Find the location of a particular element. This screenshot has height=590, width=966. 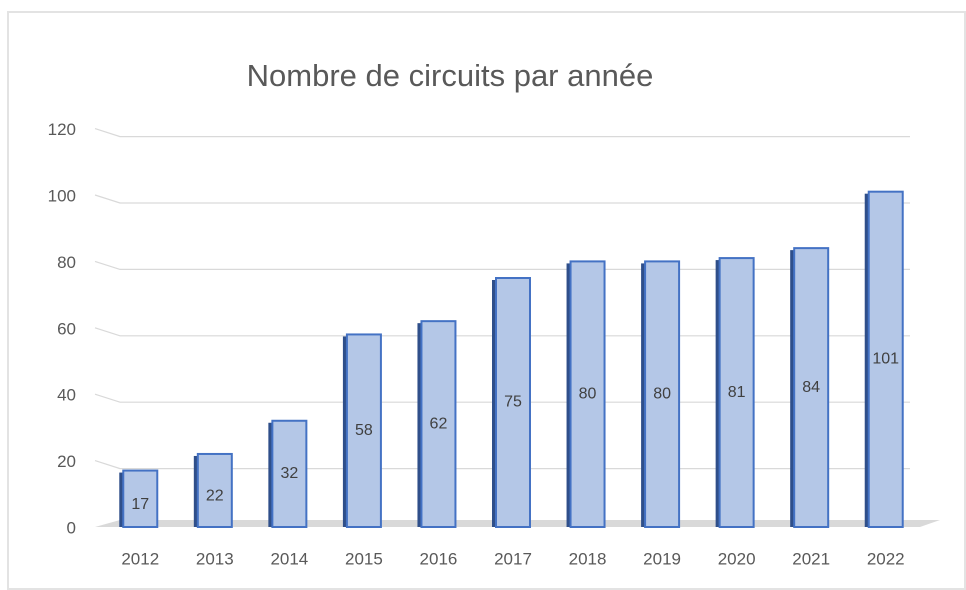

x-tick-label: 2021 is located at coordinates (811, 558).